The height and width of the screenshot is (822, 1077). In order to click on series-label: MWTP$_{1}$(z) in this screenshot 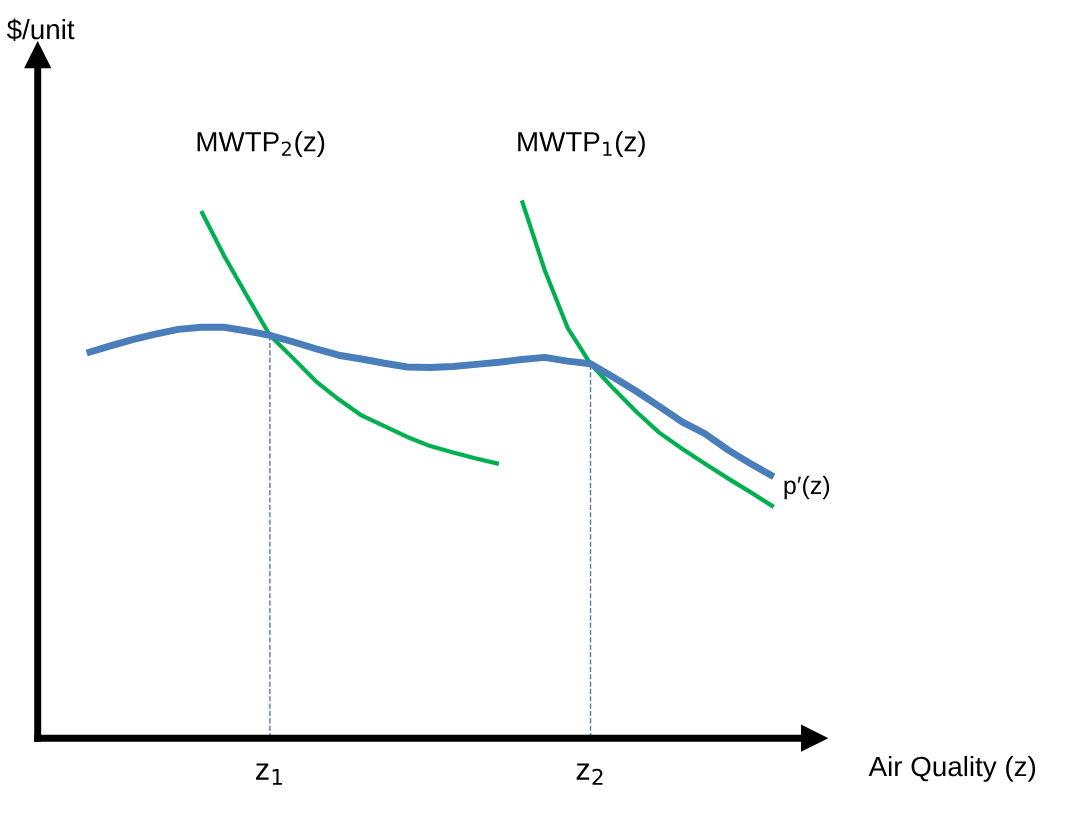, I will do `click(581, 144)`.